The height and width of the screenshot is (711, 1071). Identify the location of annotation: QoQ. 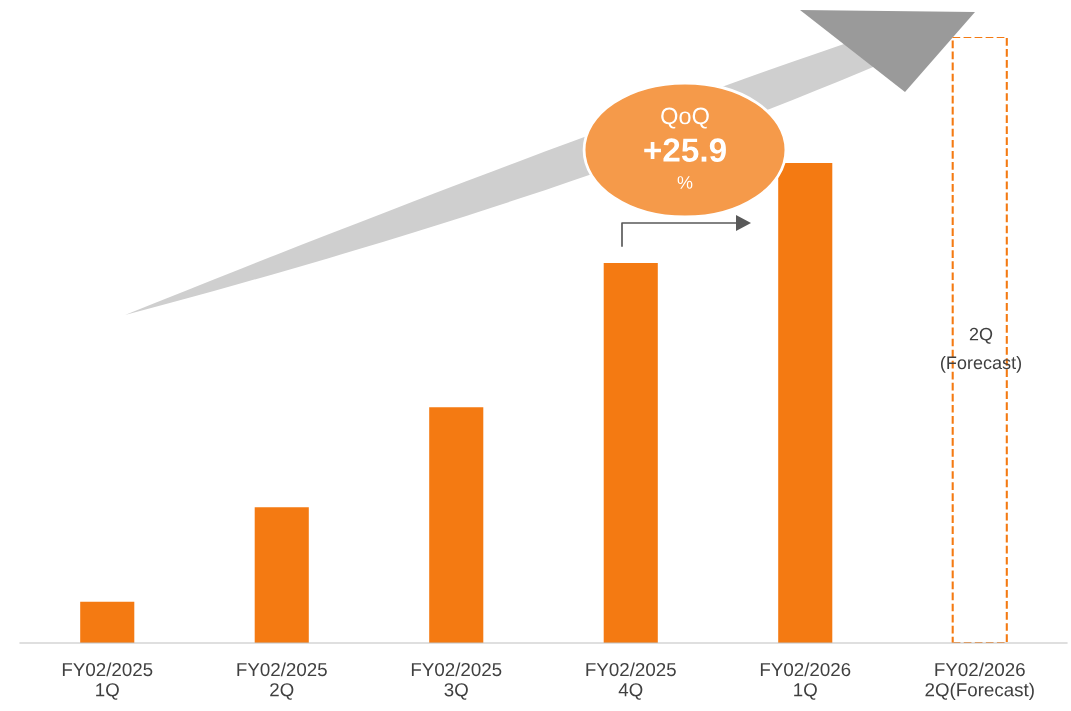
(685, 118).